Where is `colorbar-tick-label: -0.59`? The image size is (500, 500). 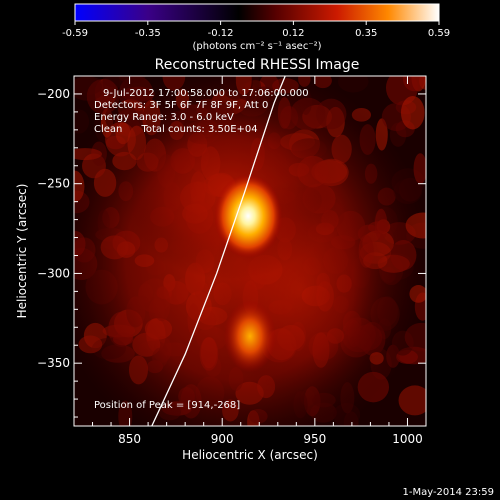 colorbar-tick-label: -0.59 is located at coordinates (75, 33).